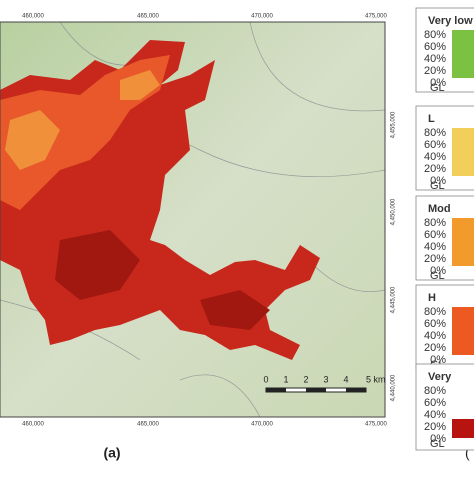 This screenshot has height=479, width=474. Describe the element at coordinates (394, 211) in the screenshot. I see `right-coord: 4,450,000` at that location.